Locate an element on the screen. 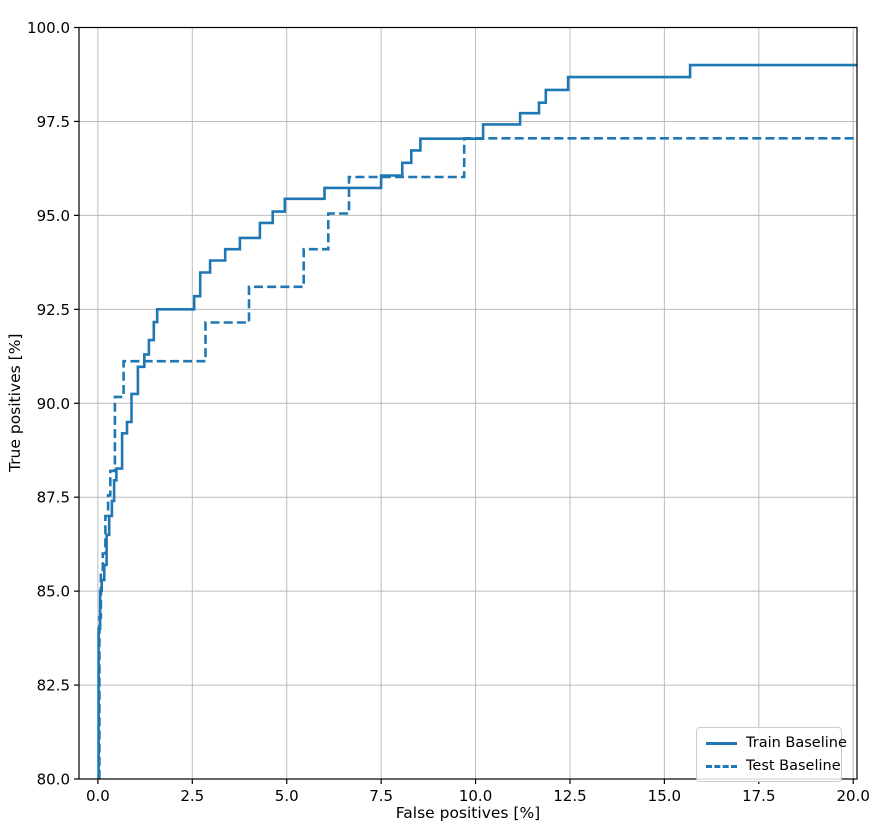  y-axis-label: True positives [%] is located at coordinates (15, 403).